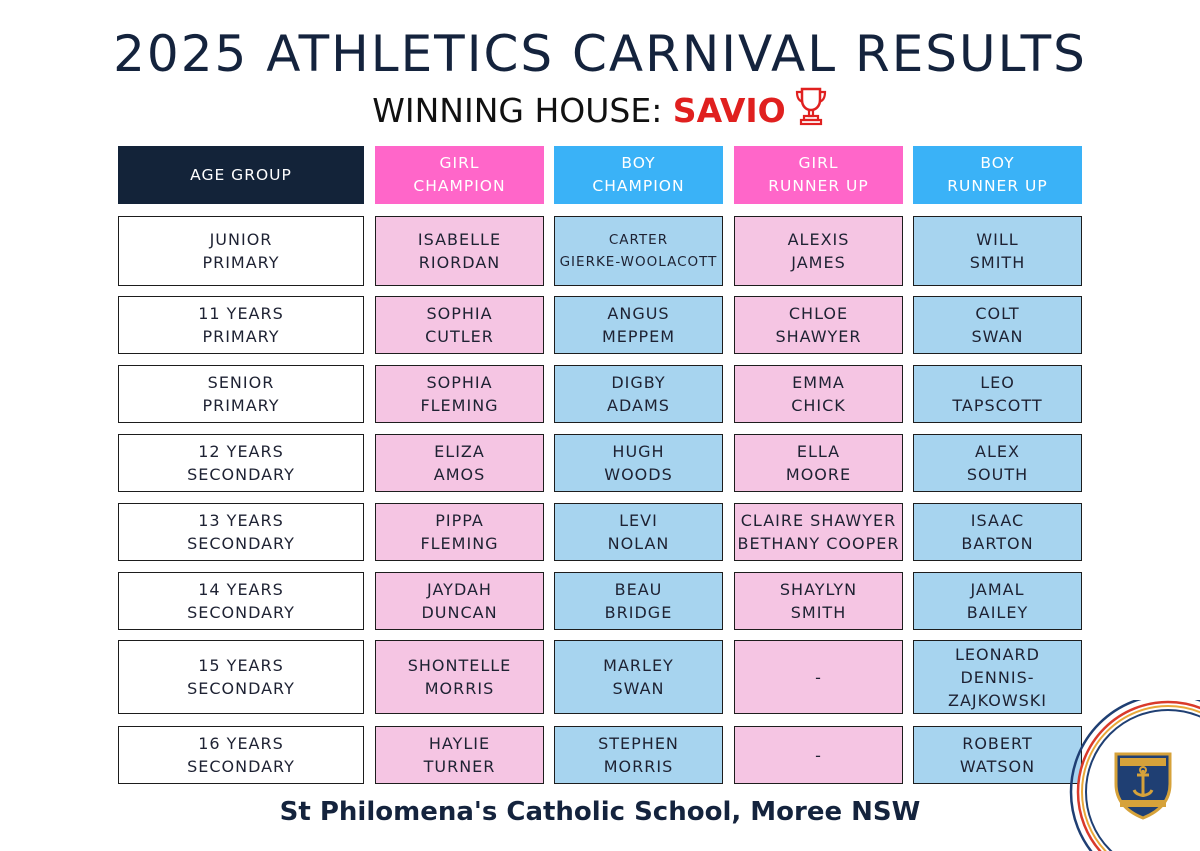 The height and width of the screenshot is (851, 1200). Describe the element at coordinates (997, 700) in the screenshot. I see `table-cell-boy-runner-line: ZAJKOWSKI` at that location.